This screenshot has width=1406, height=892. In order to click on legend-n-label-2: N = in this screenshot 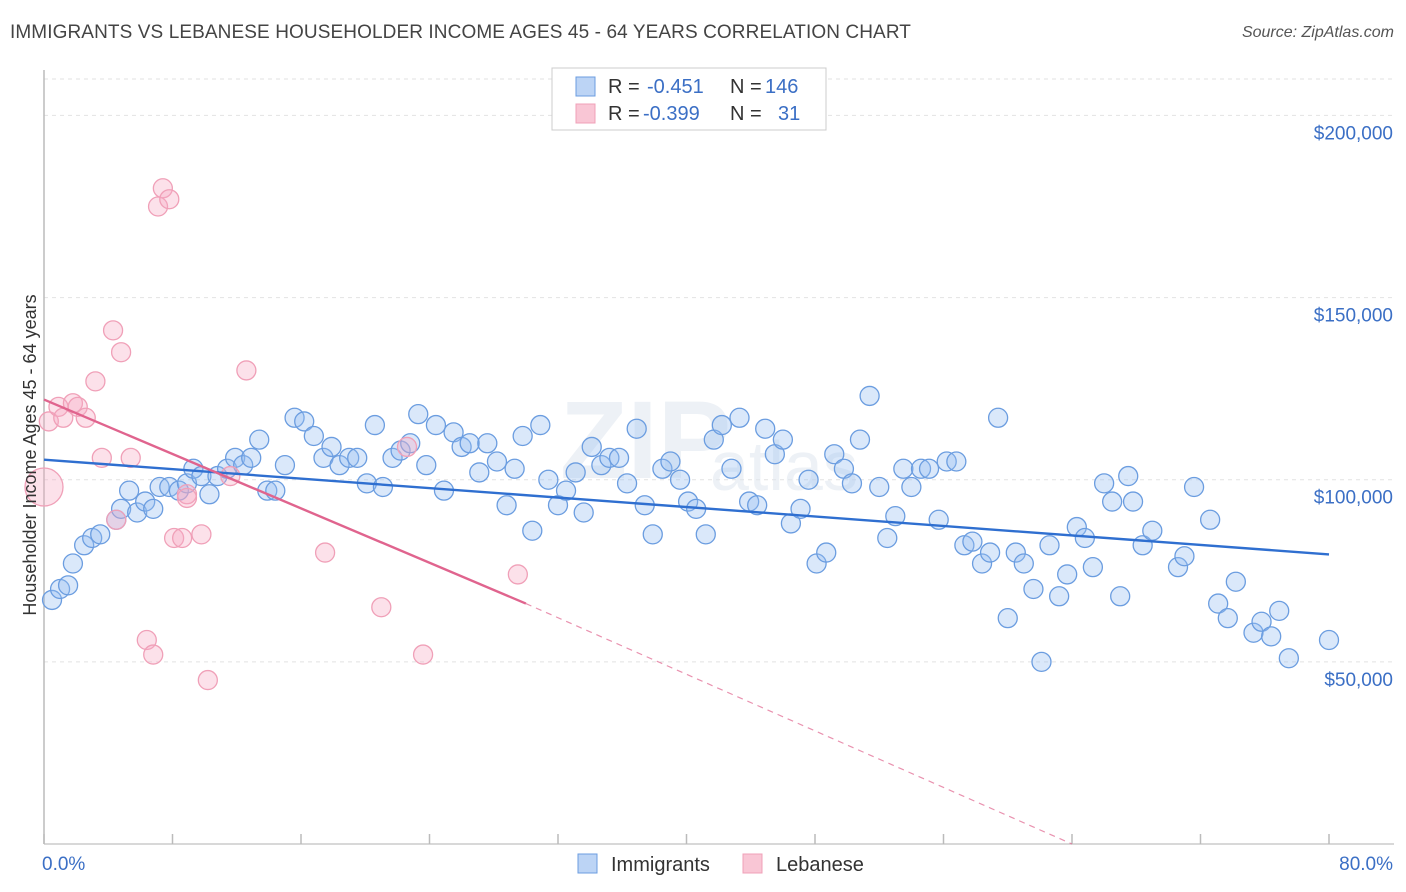, I will do `click(746, 114)`.